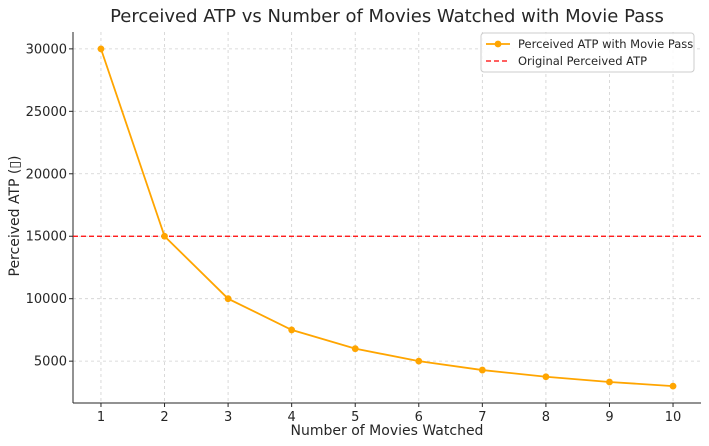 This screenshot has height=446, width=709. What do you see at coordinates (673, 417) in the screenshot?
I see `x-tick-label: 10` at bounding box center [673, 417].